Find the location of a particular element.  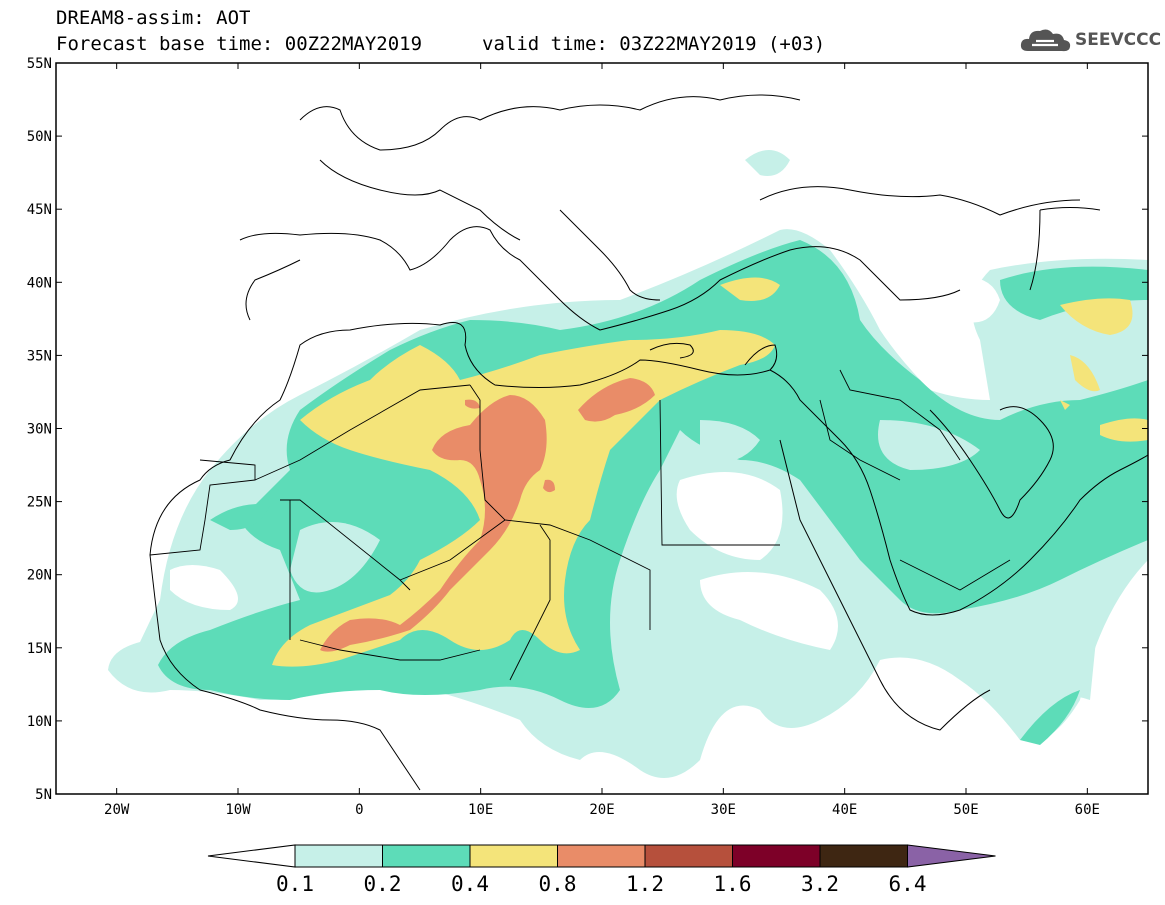

lat-label: 5N is located at coordinates (43, 795).